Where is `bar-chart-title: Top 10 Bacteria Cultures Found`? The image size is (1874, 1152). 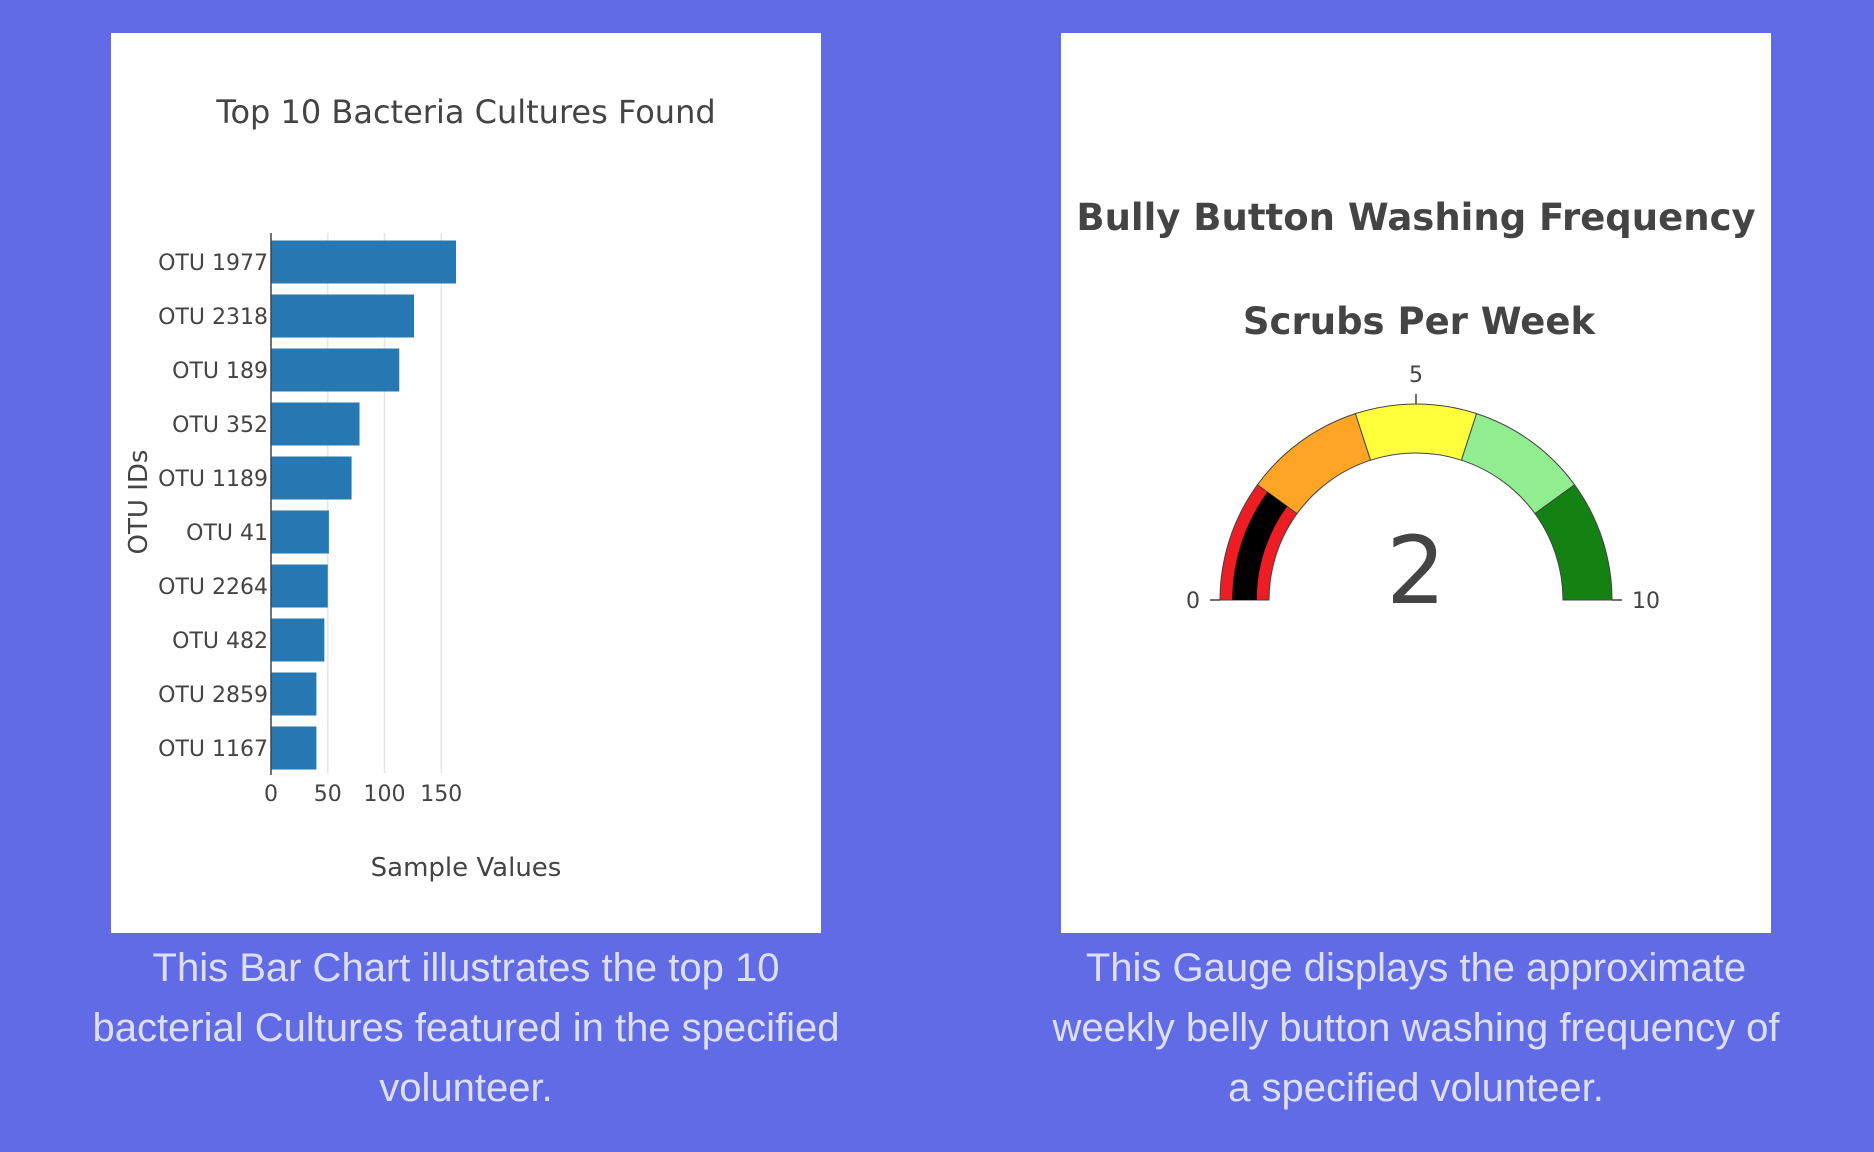 bar-chart-title: Top 10 Bacteria Cultures Found is located at coordinates (465, 112).